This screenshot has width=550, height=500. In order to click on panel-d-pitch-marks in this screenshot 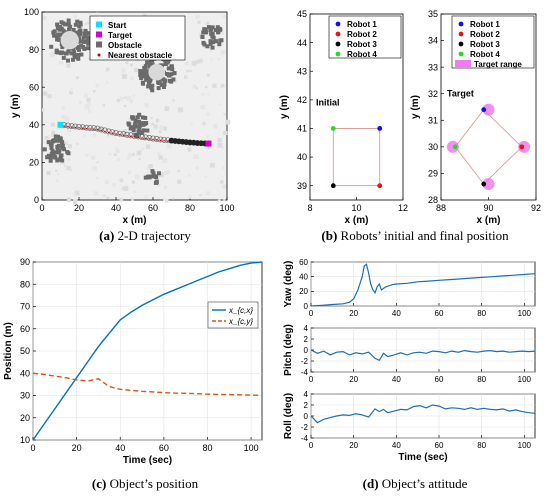, I will do `click(423, 355)`.